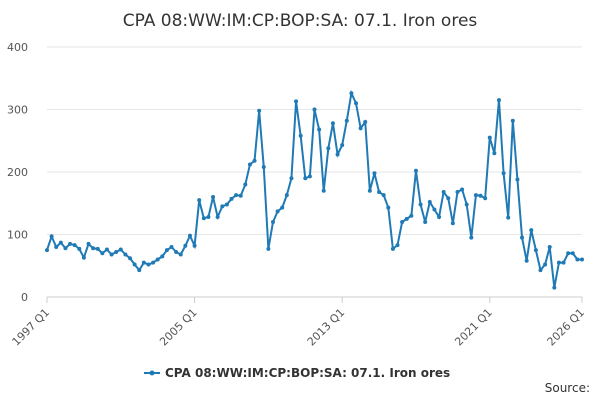  What do you see at coordinates (17, 110) in the screenshot?
I see `y-tick-label: 300` at bounding box center [17, 110].